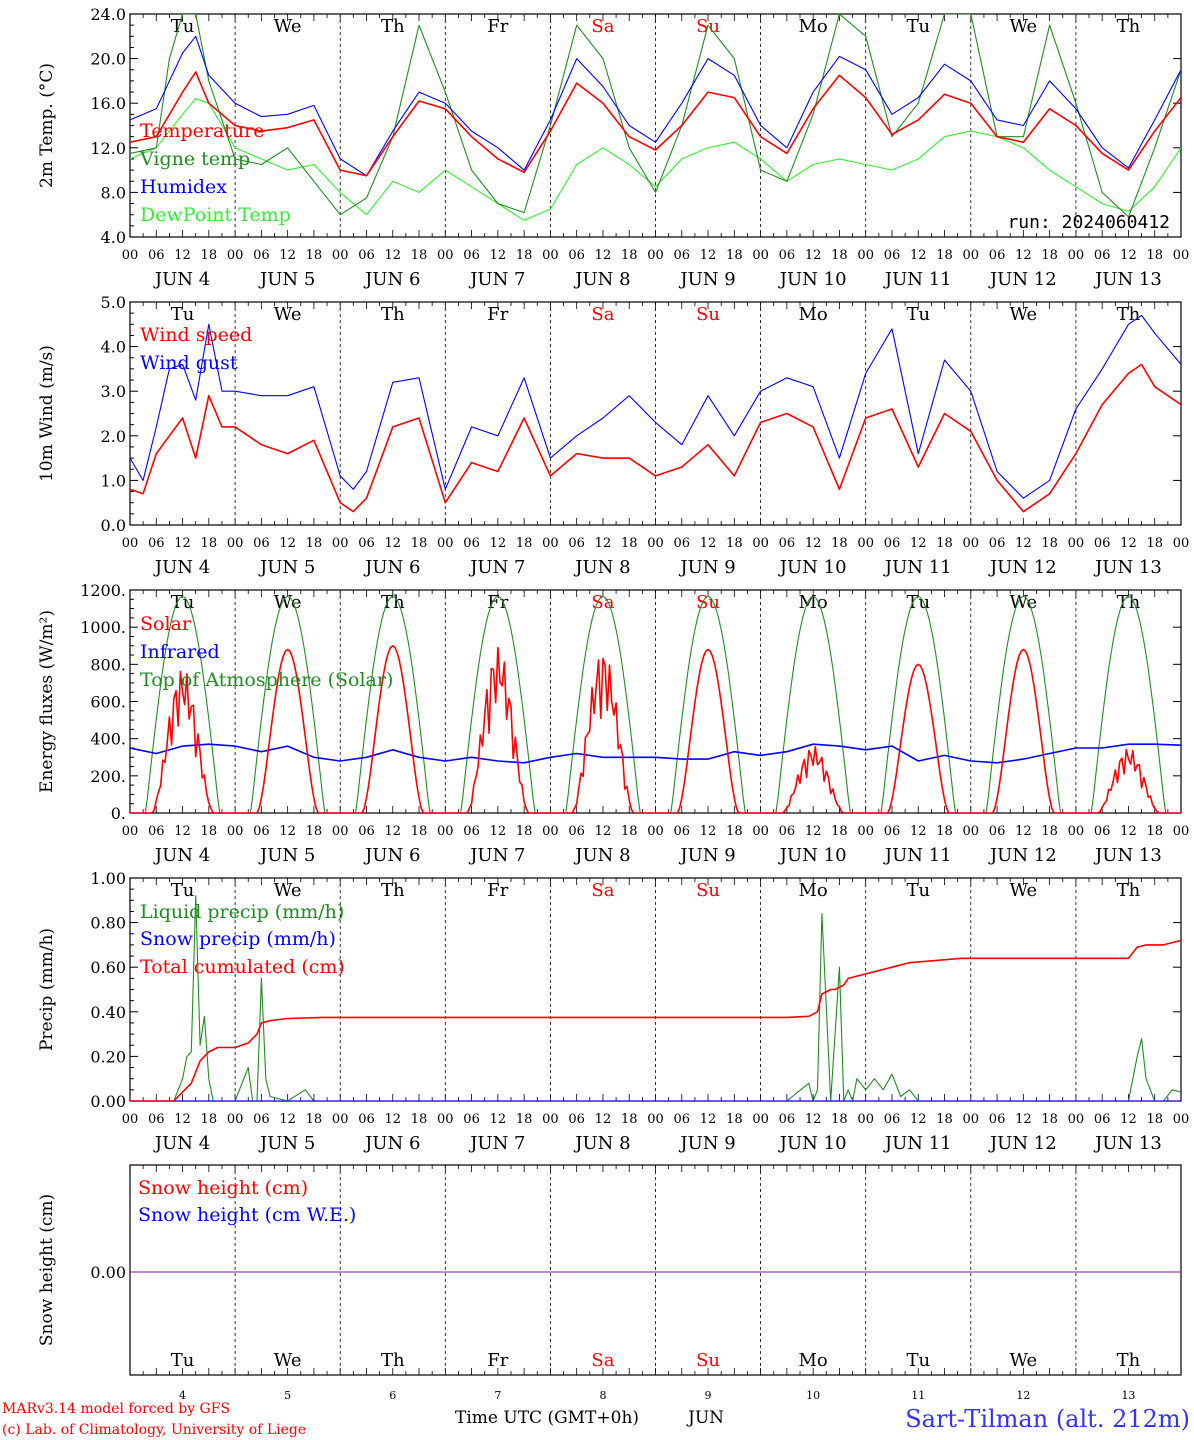 The width and height of the screenshot is (1194, 1440). Describe the element at coordinates (286, 855) in the screenshot. I see `date-label: JUN 5` at that location.